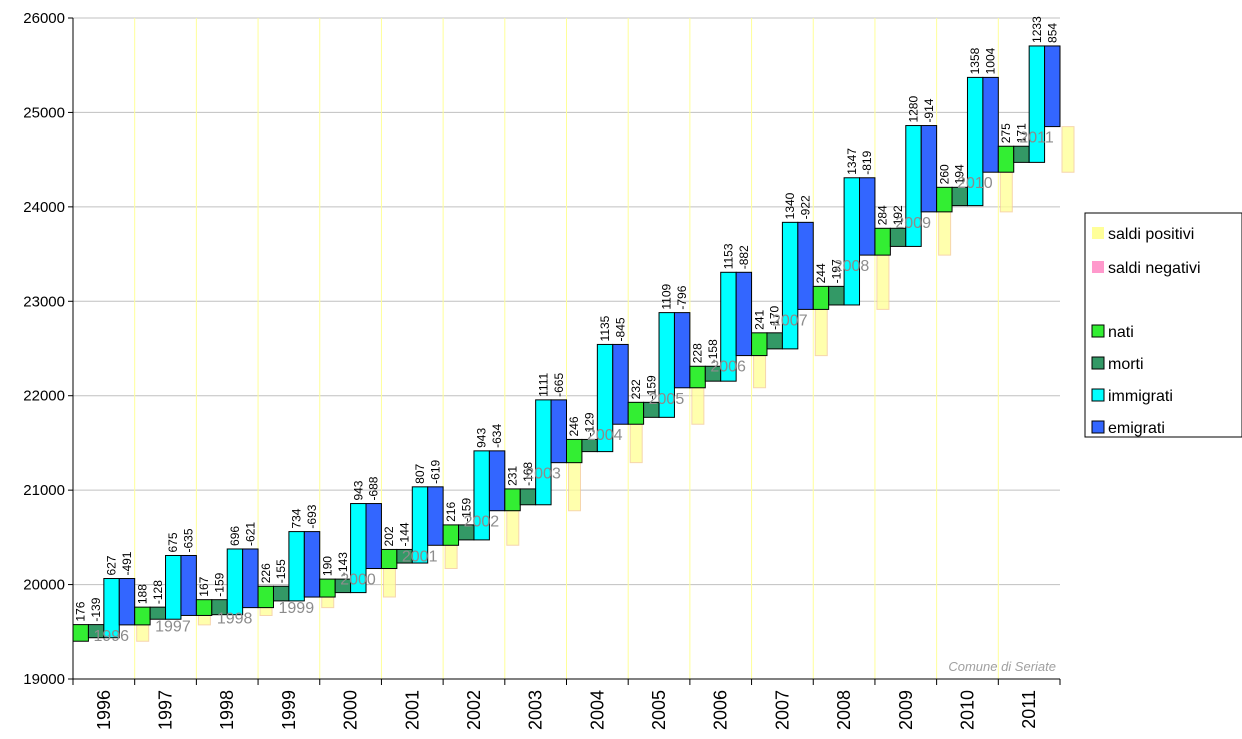 This screenshot has height=739, width=1242. What do you see at coordinates (289, 710) in the screenshot?
I see `x-tick-label: 1999` at bounding box center [289, 710].